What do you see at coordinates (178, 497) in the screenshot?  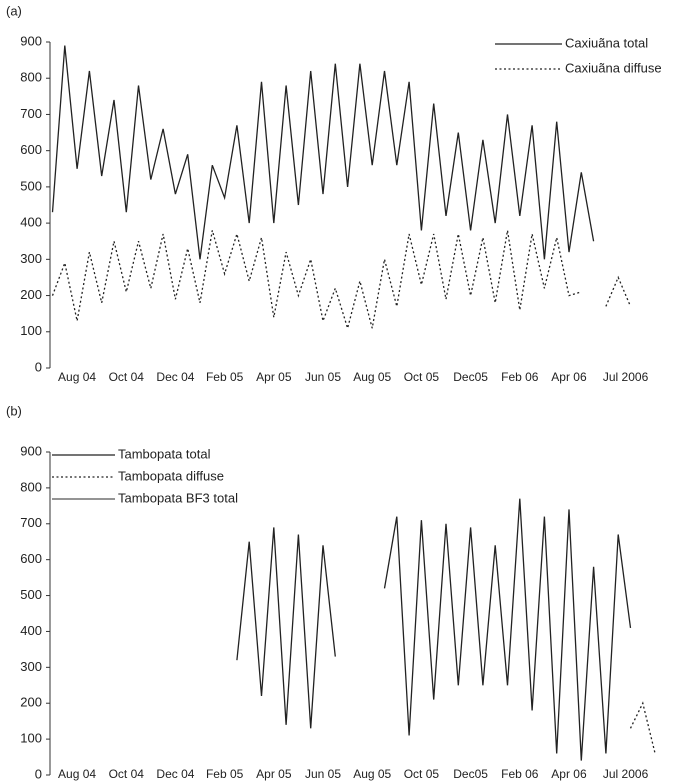 I see `legend-label: Tambopata BF3 total` at bounding box center [178, 497].